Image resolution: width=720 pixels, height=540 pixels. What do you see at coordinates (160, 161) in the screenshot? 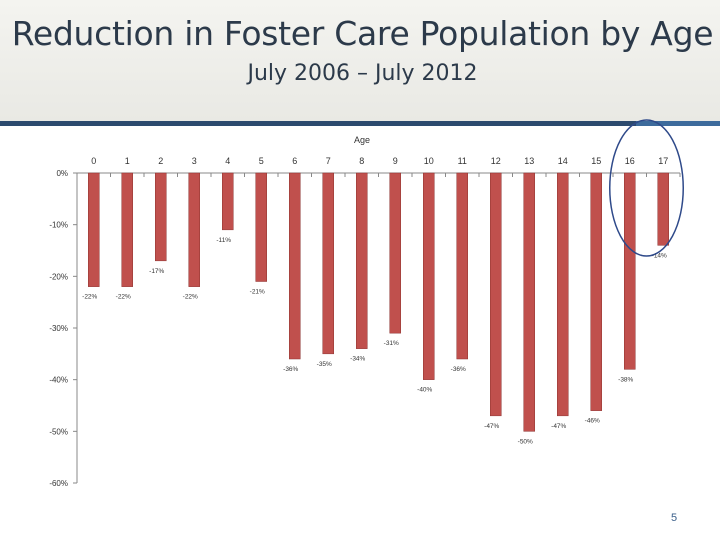
I see `x-tick-label: 2` at bounding box center [160, 161].